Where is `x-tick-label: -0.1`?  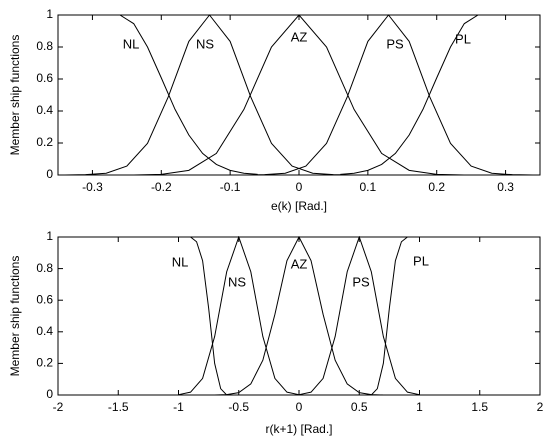 x-tick-label: -0.1 is located at coordinates (230, 187).